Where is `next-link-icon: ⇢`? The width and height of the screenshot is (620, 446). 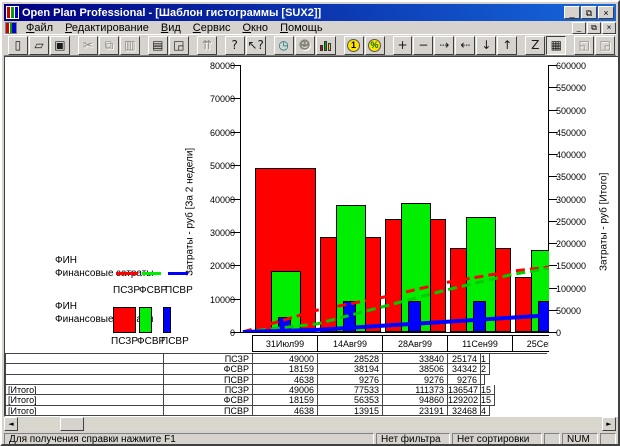 next-link-icon: ⇢ is located at coordinates (444, 45).